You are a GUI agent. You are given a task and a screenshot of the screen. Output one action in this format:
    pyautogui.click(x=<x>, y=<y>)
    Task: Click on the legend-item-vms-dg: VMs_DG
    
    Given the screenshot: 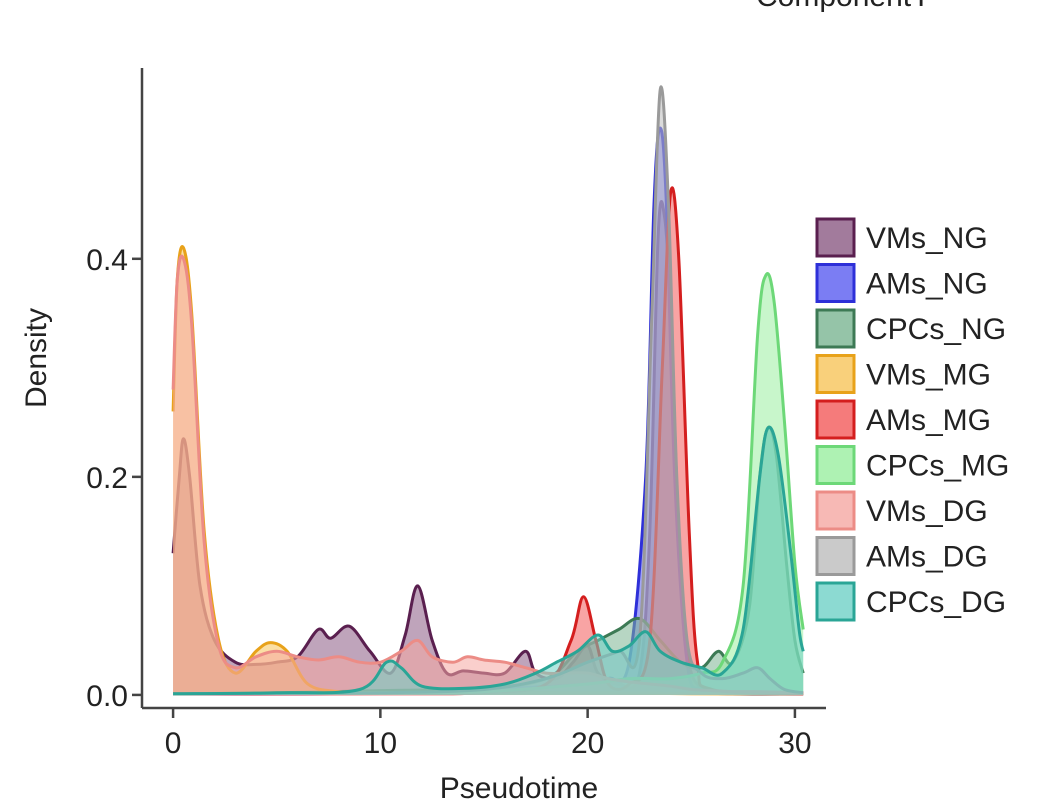 What is the action you would take?
    pyautogui.click(x=901, y=510)
    